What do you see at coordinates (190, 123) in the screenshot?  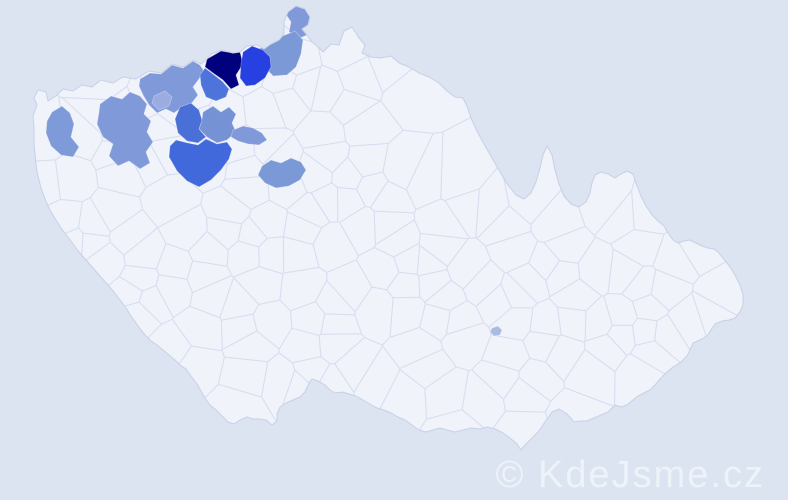 I see `highlighted-district-west-royal` at bounding box center [190, 123].